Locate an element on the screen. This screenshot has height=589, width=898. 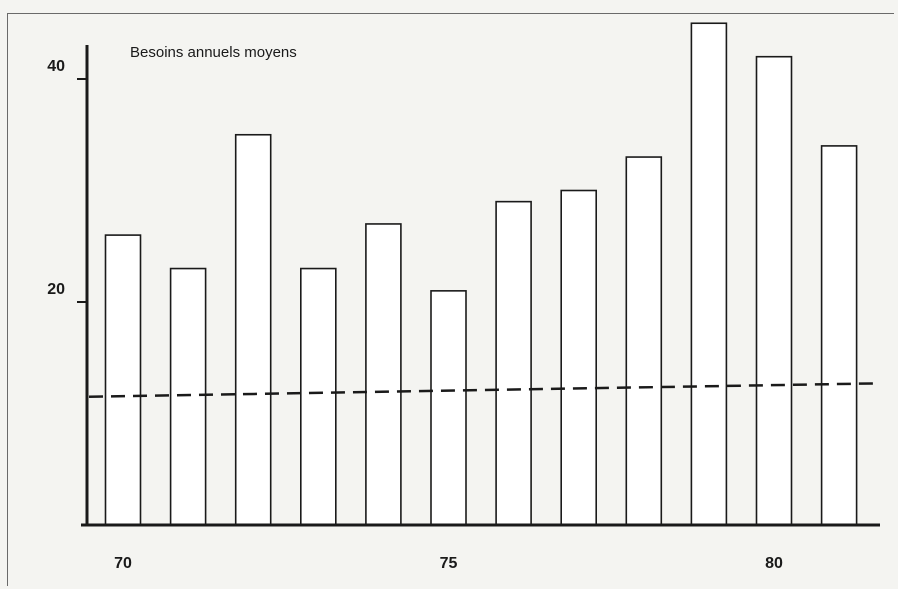
bar-1970 is located at coordinates (123, 380).